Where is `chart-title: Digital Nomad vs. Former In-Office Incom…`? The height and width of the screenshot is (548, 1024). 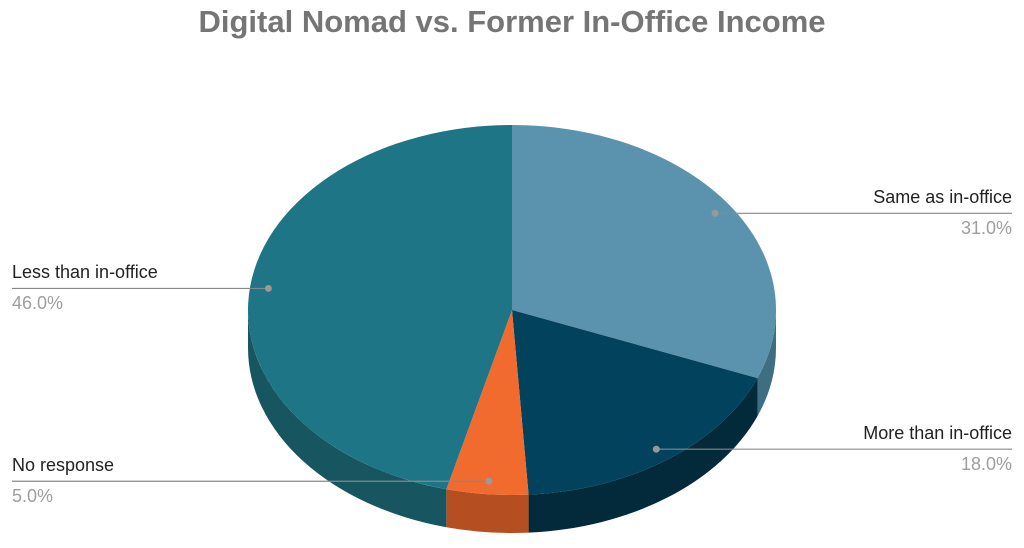 chart-title: Digital Nomad vs. Former In-Office Incom… is located at coordinates (511, 21).